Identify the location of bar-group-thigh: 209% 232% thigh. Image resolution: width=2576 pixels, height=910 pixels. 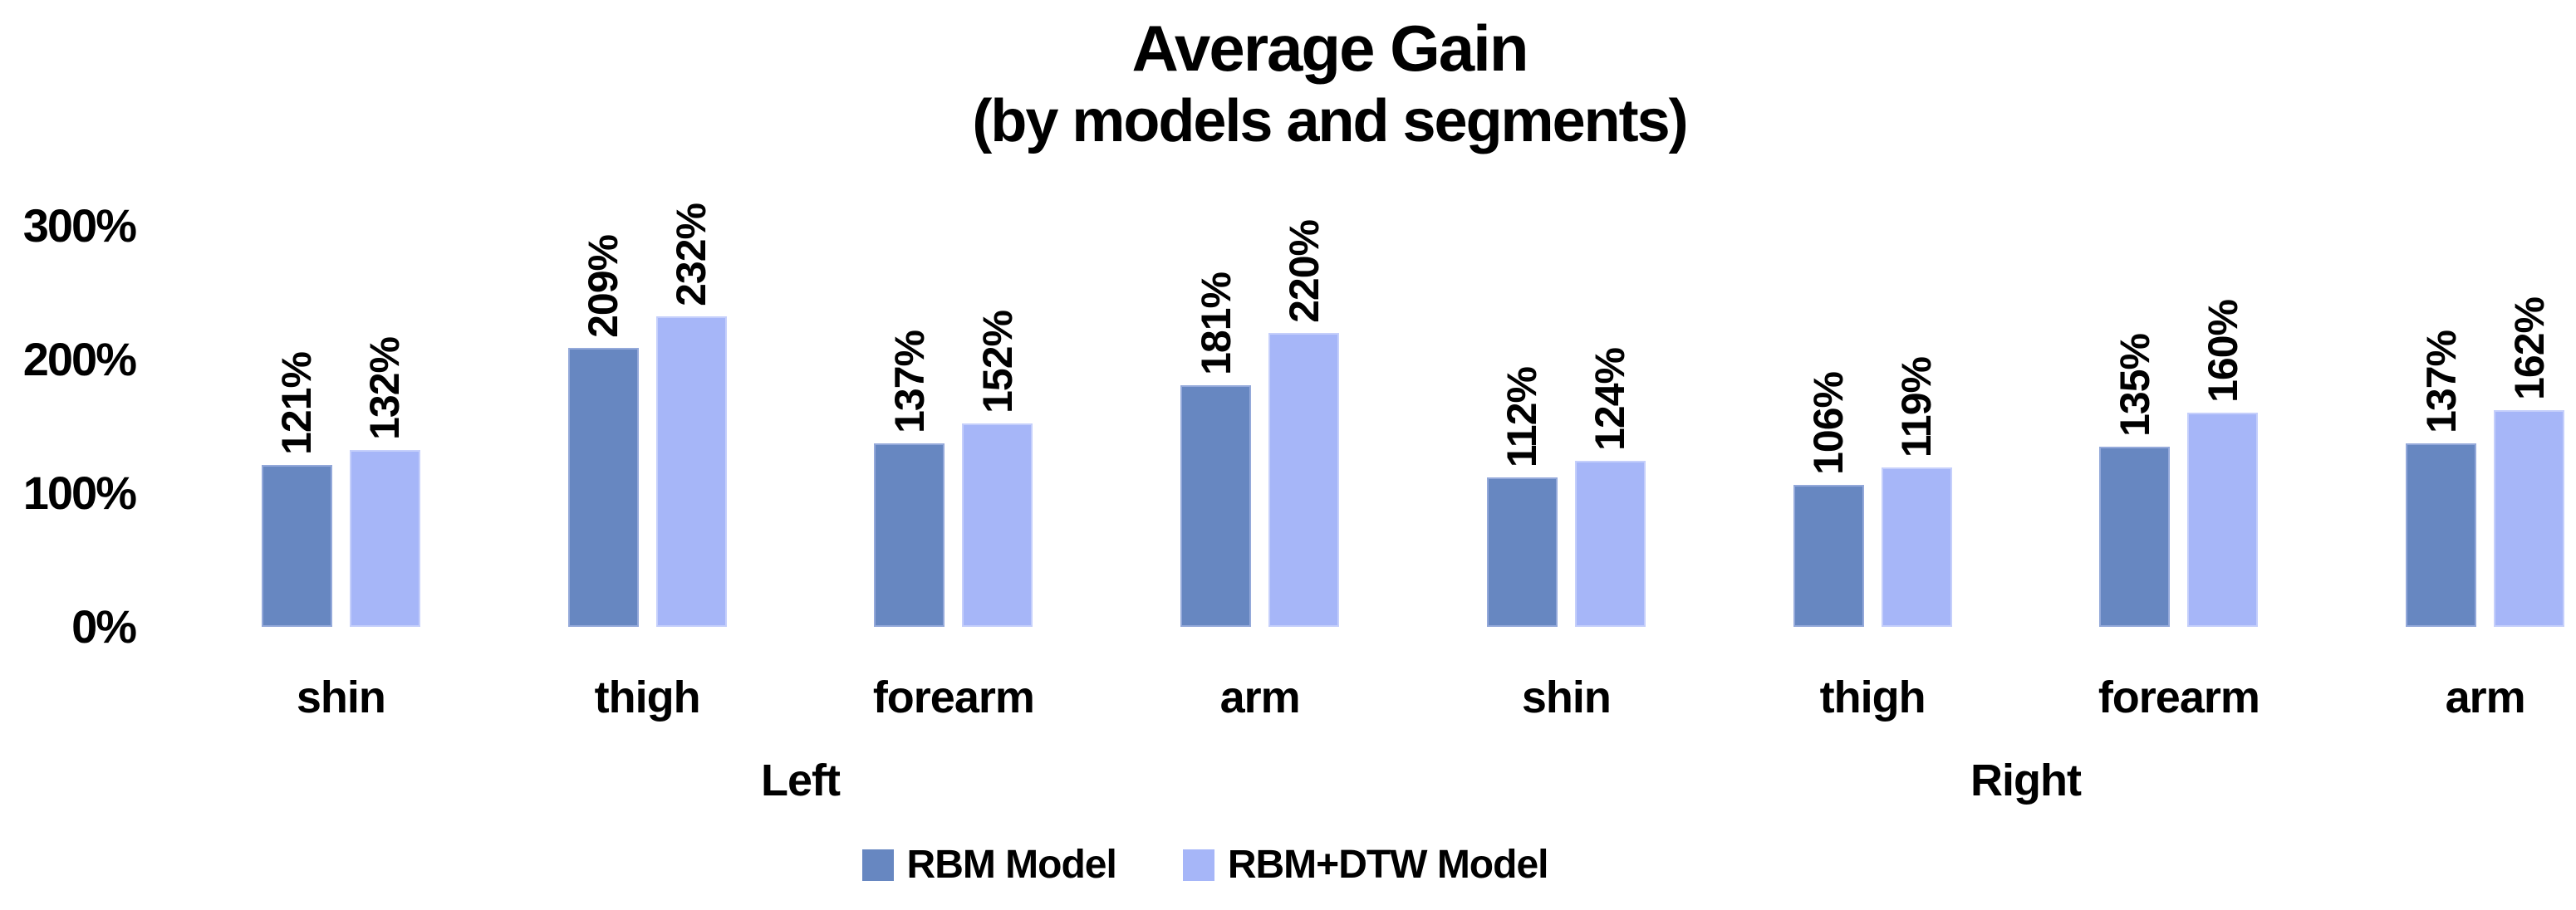
(647, 361).